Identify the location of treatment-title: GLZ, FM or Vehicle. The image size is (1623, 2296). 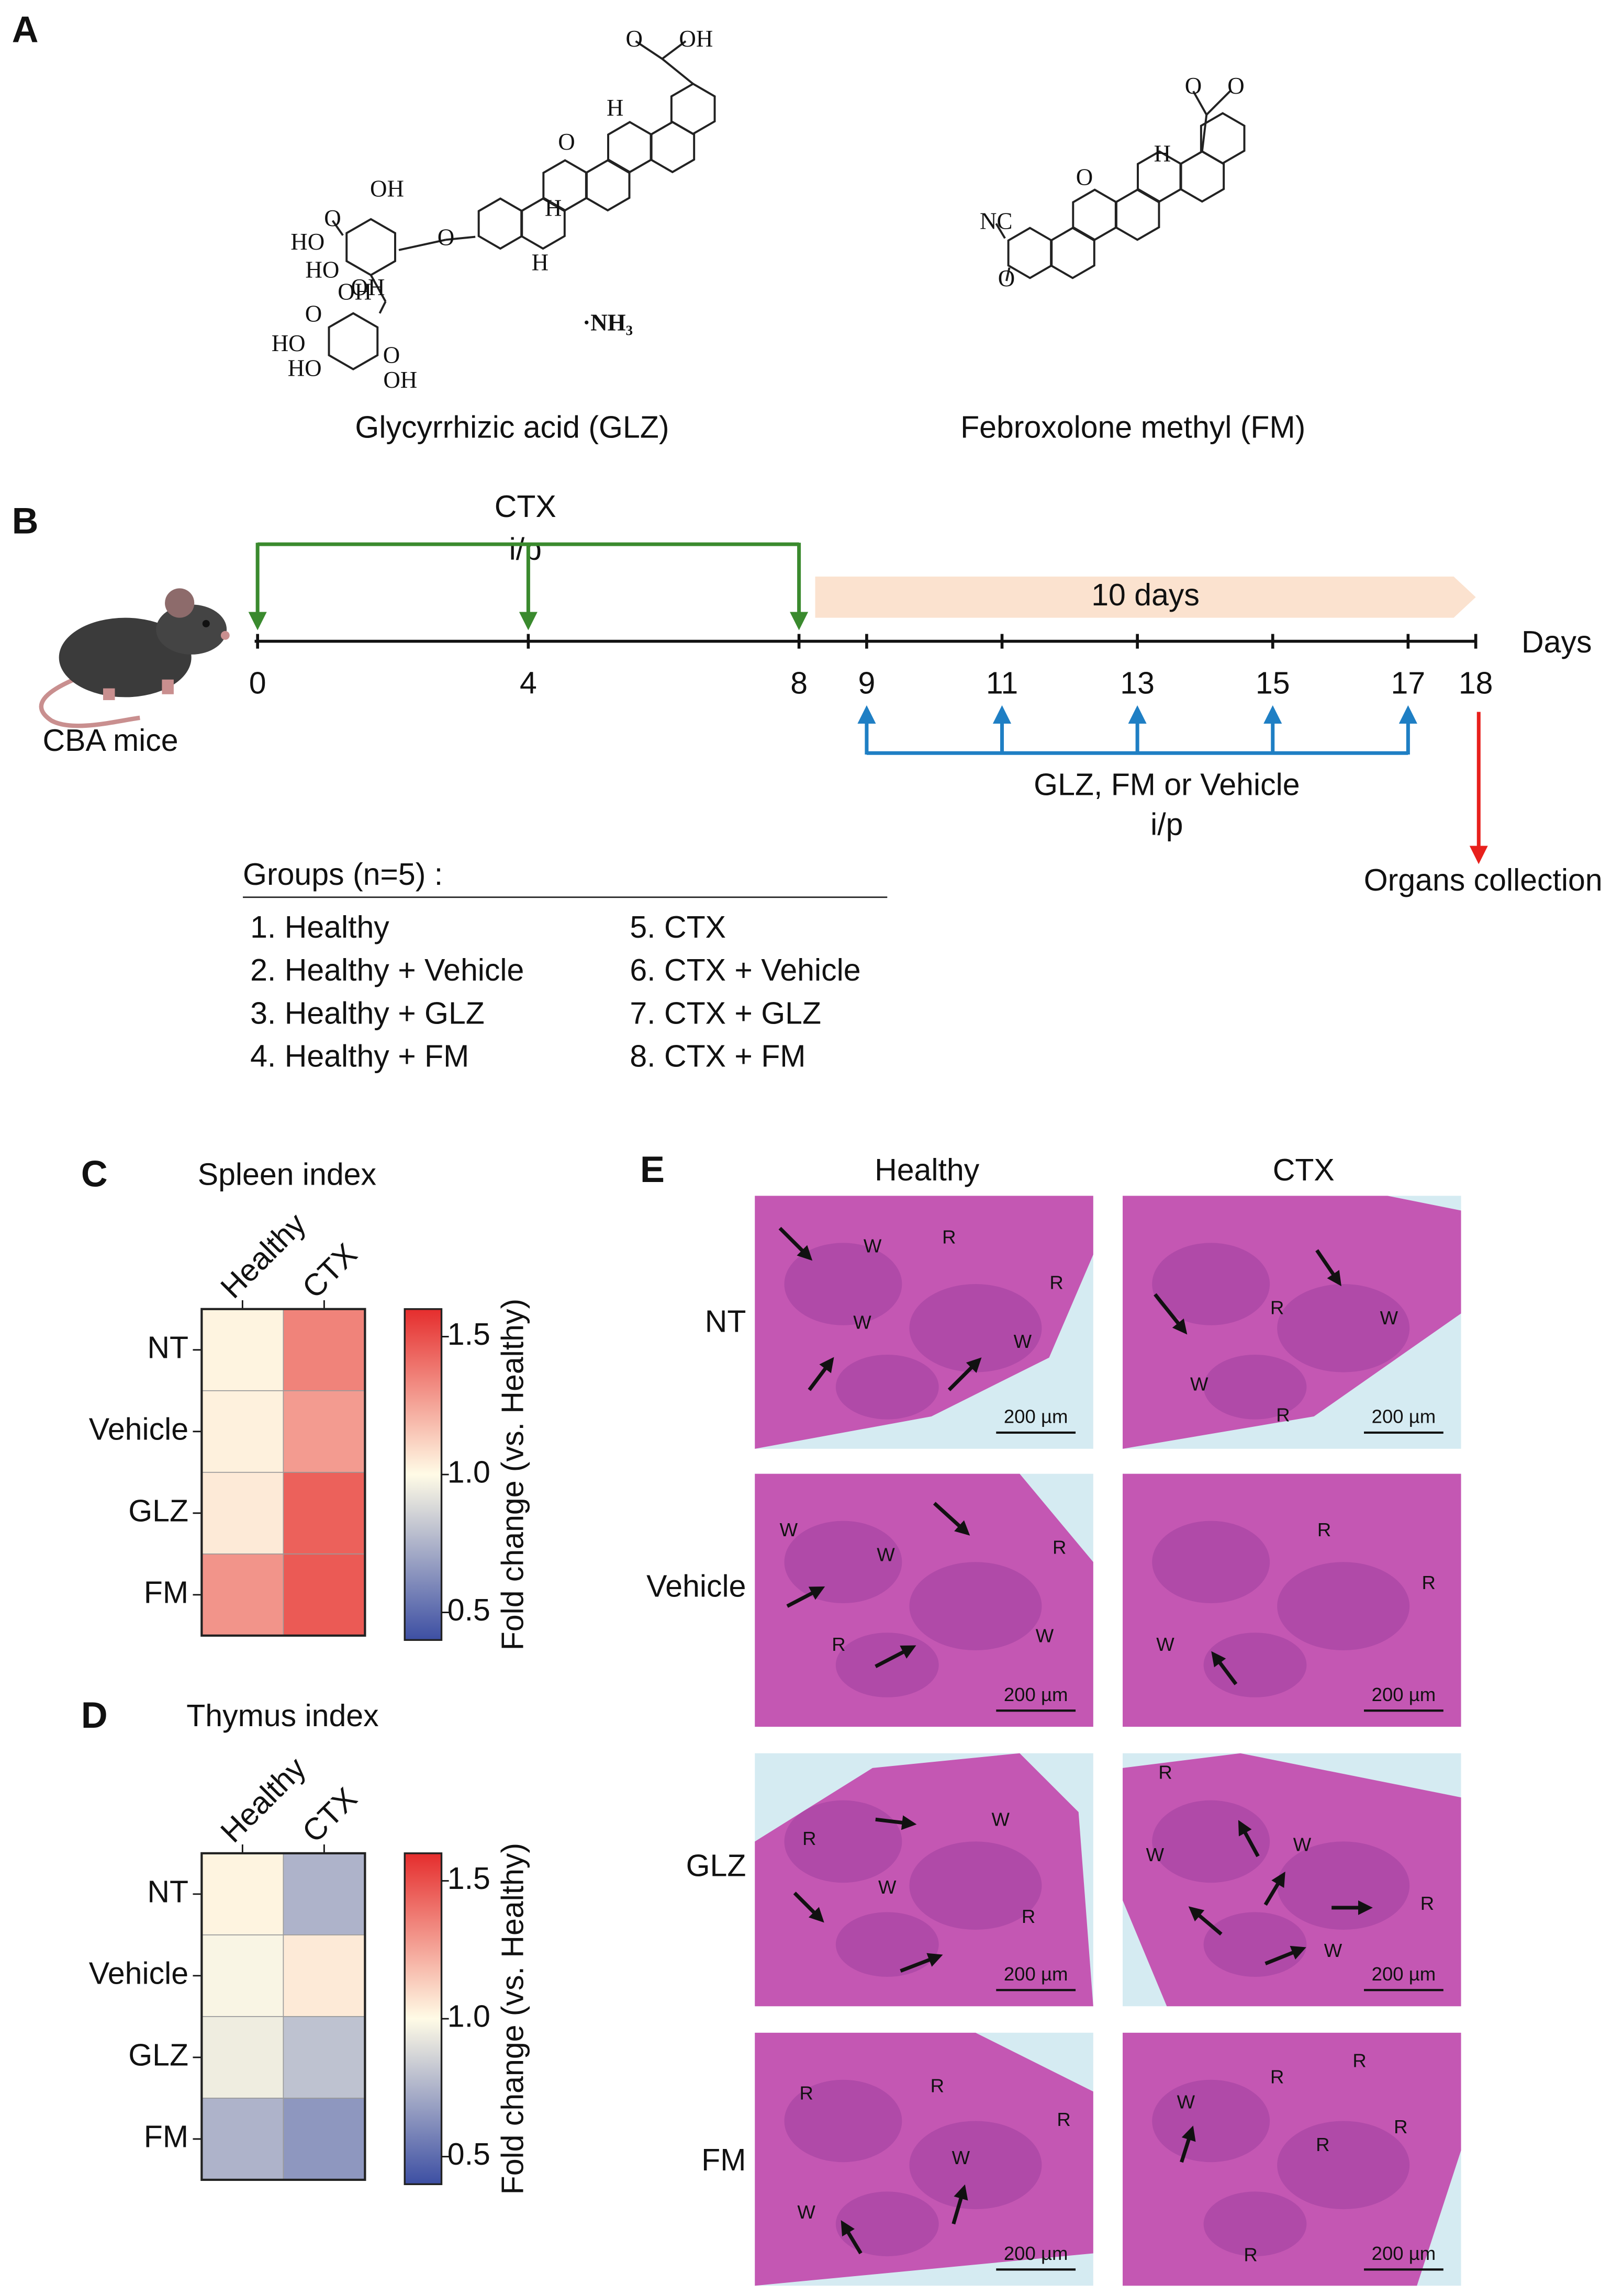
(1167, 784).